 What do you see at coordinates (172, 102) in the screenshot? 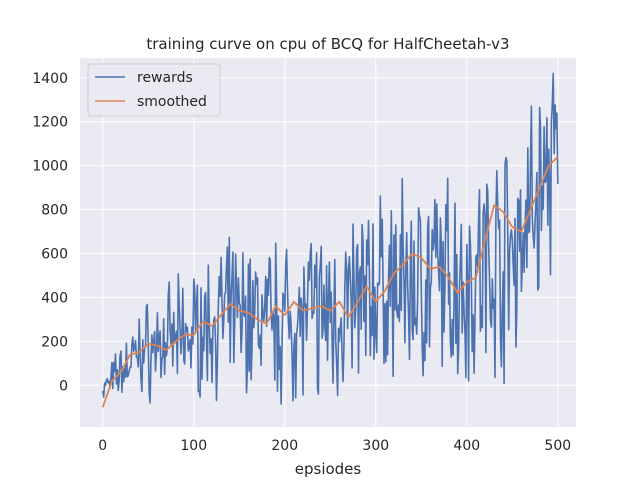
I see `legend-label-smoothed: smoothed` at bounding box center [172, 102].